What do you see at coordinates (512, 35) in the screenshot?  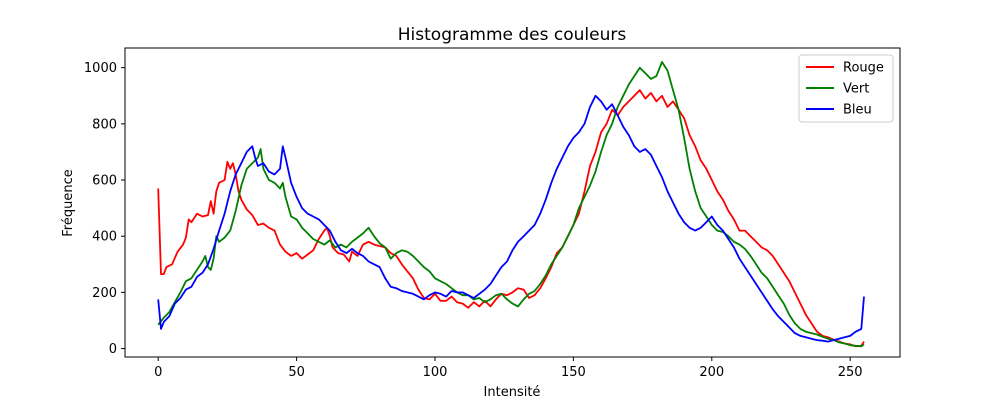 I see `chart-title: Histogramme des couleurs` at bounding box center [512, 35].